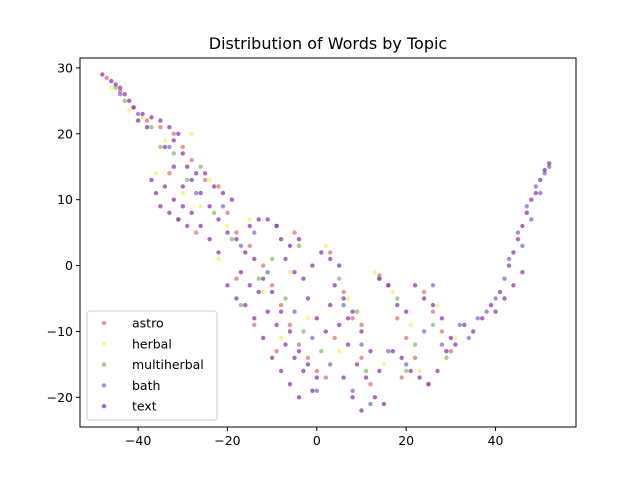  I want to click on legend-label-bath: bath, so click(146, 385).